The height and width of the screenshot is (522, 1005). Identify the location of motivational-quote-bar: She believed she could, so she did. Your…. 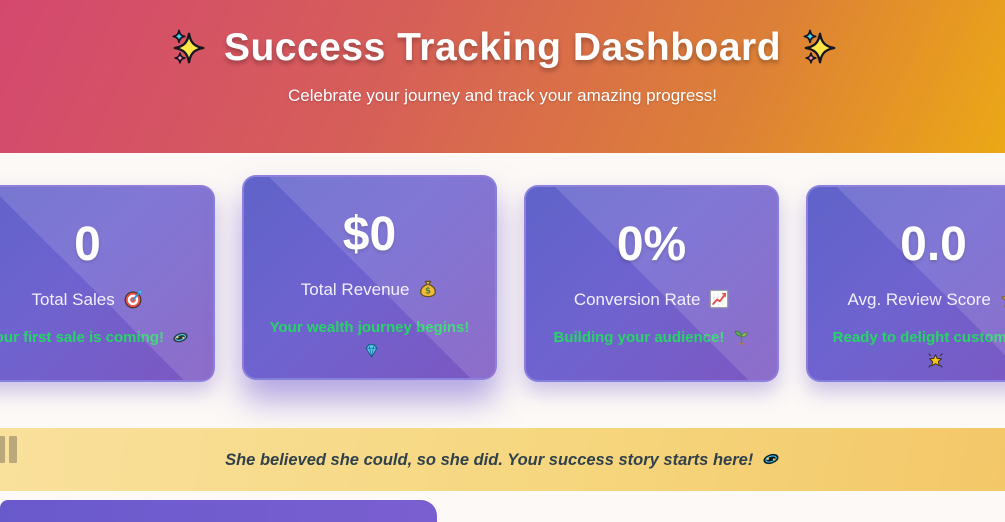
(502, 459).